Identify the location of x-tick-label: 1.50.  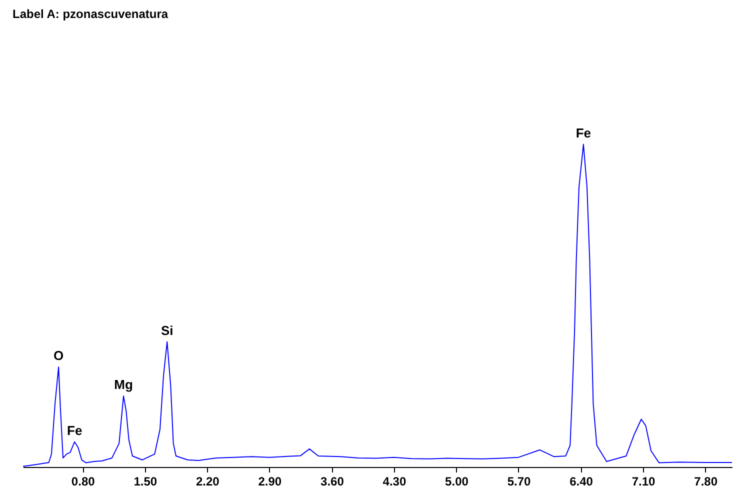
(146, 481).